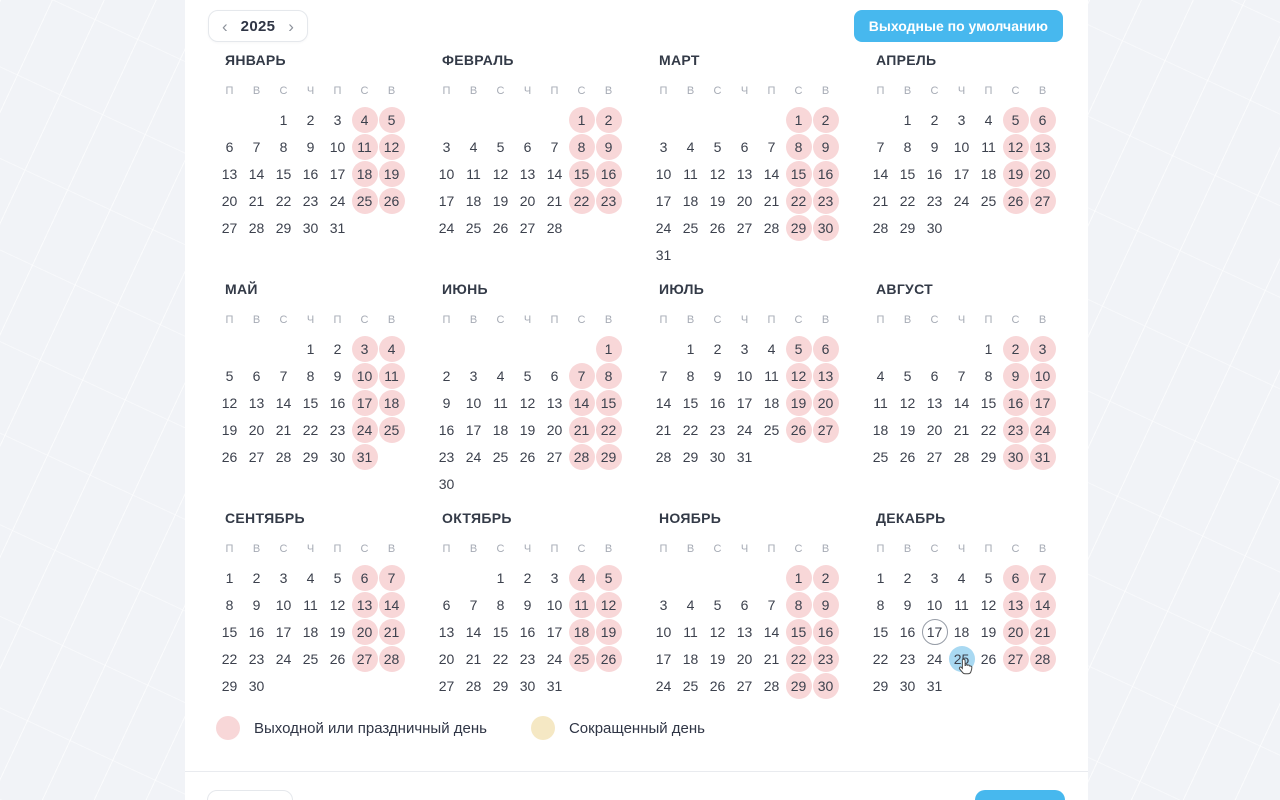 The image size is (1280, 800). I want to click on bottom-left-button-partial, so click(250, 795).